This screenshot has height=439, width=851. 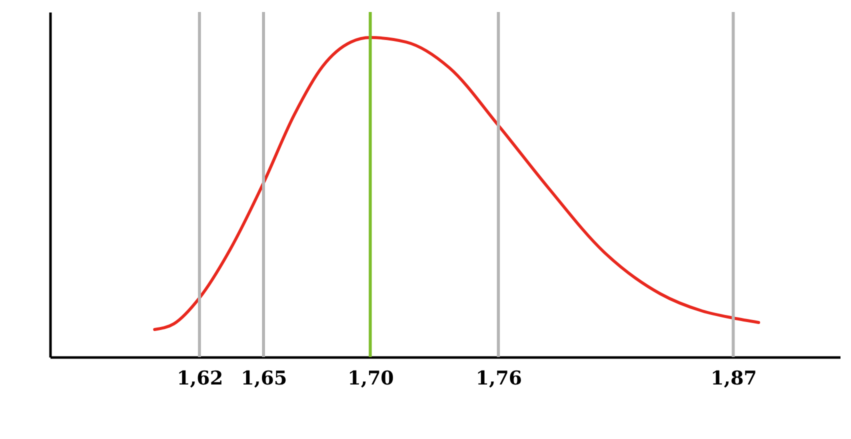 What do you see at coordinates (371, 379) in the screenshot?
I see `x-tick-label: 1,70` at bounding box center [371, 379].